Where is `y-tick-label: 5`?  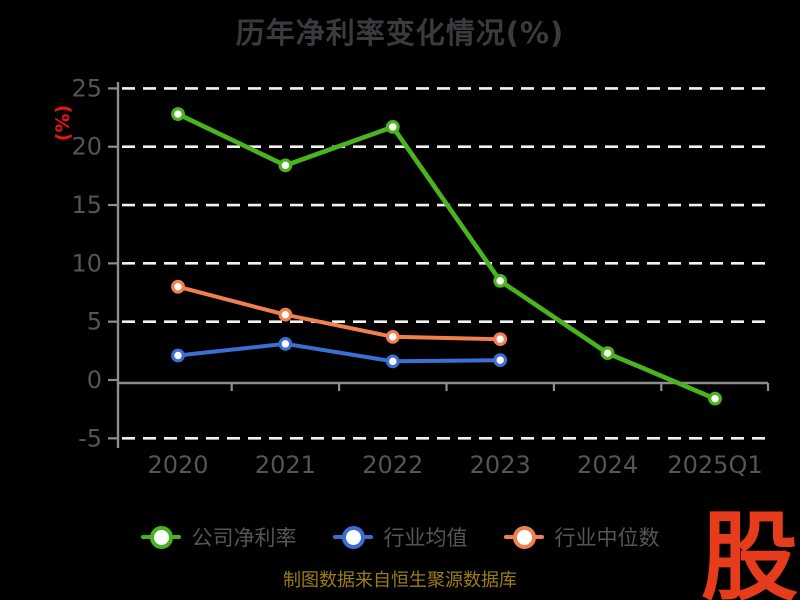
y-tick-label: 5 is located at coordinates (94, 322).